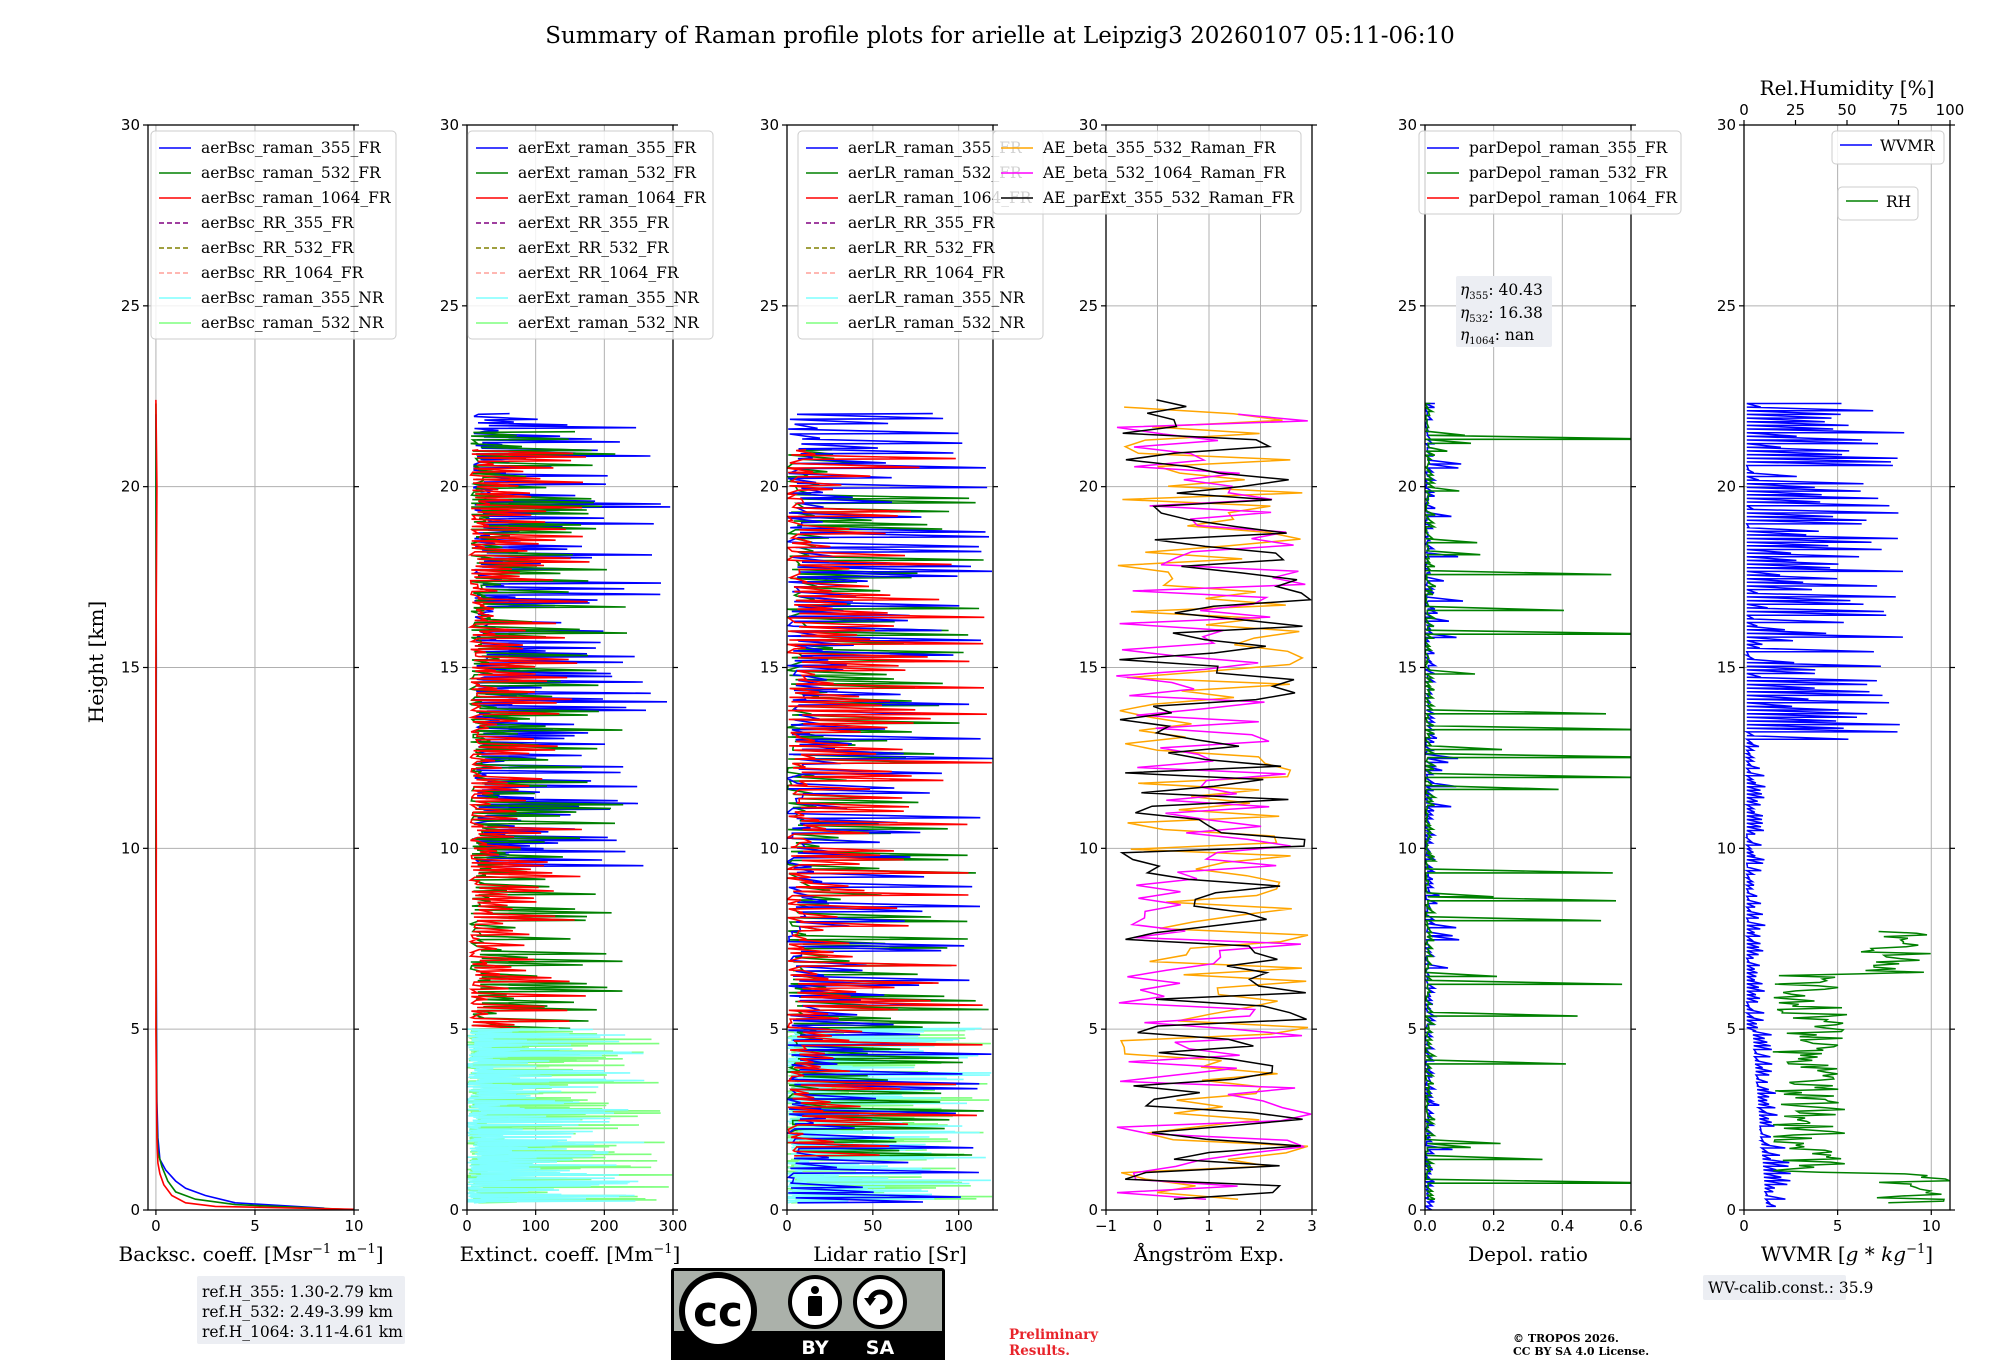 This screenshot has height=1360, width=2000. Describe the element at coordinates (927, 273) in the screenshot. I see `legend-label: aerLR_RR_1064_FR` at that location.